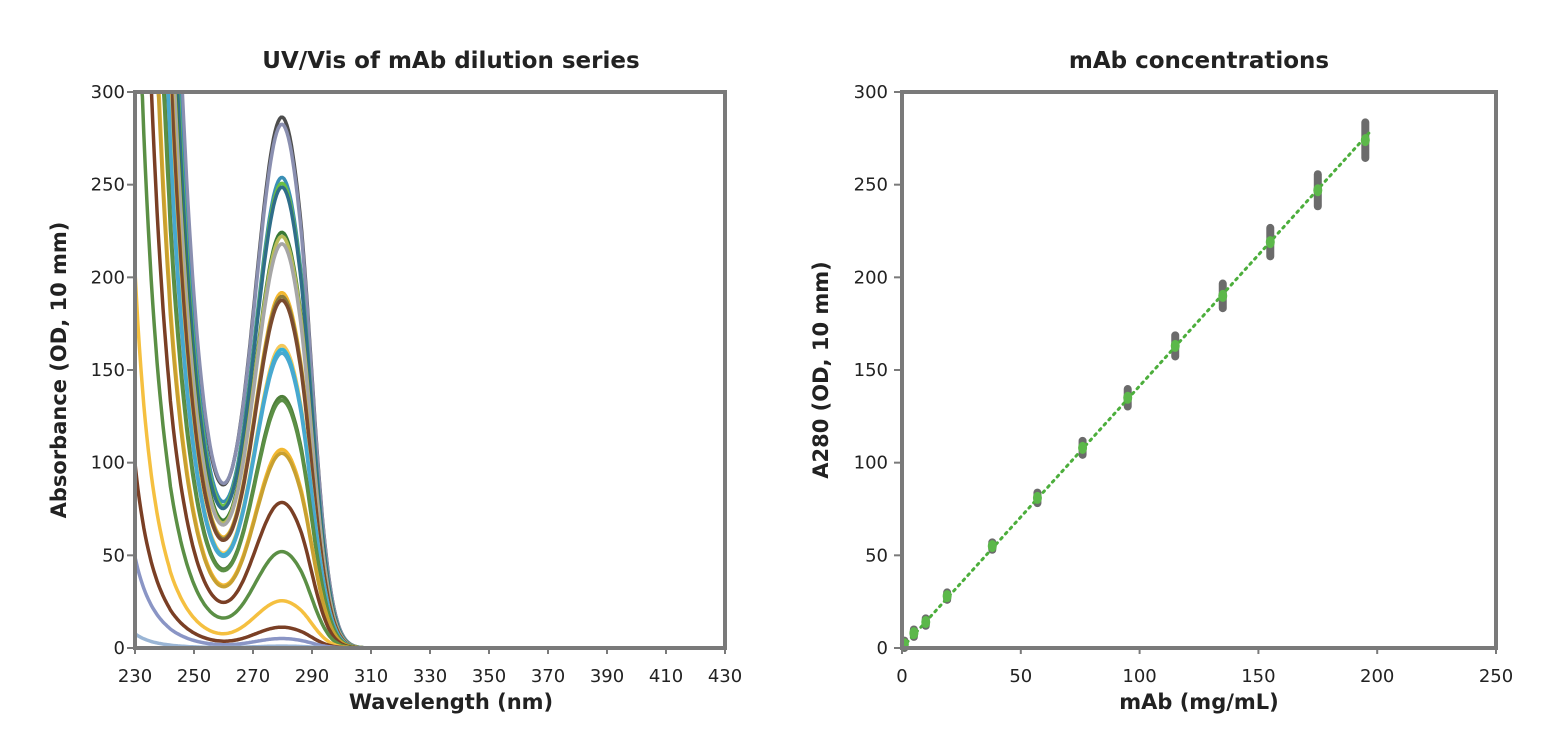  What do you see at coordinates (821, 369) in the screenshot?
I see `concentration-y-axis-title: A280 (OD, 10 mm)` at bounding box center [821, 369].